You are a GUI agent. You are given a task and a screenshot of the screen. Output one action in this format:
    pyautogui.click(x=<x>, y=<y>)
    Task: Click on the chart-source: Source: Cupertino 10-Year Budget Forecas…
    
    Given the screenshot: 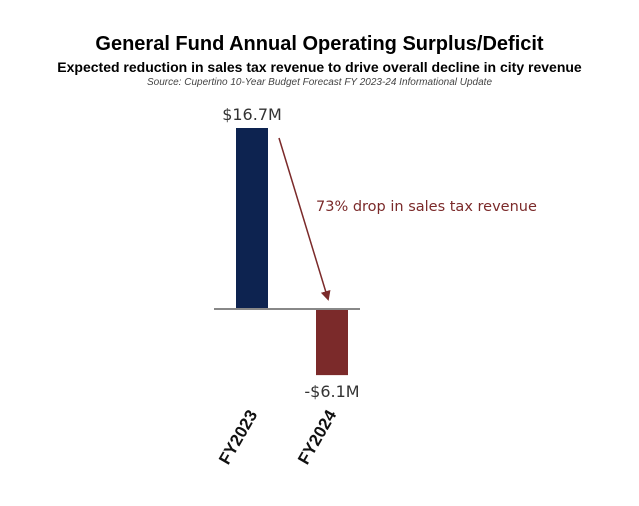 What is the action you would take?
    pyautogui.click(x=319, y=82)
    